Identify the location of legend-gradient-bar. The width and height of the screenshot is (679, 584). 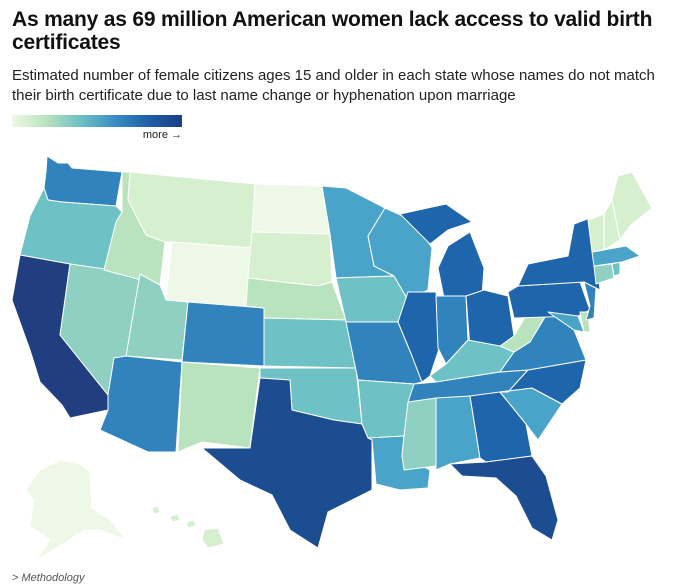
(97, 121).